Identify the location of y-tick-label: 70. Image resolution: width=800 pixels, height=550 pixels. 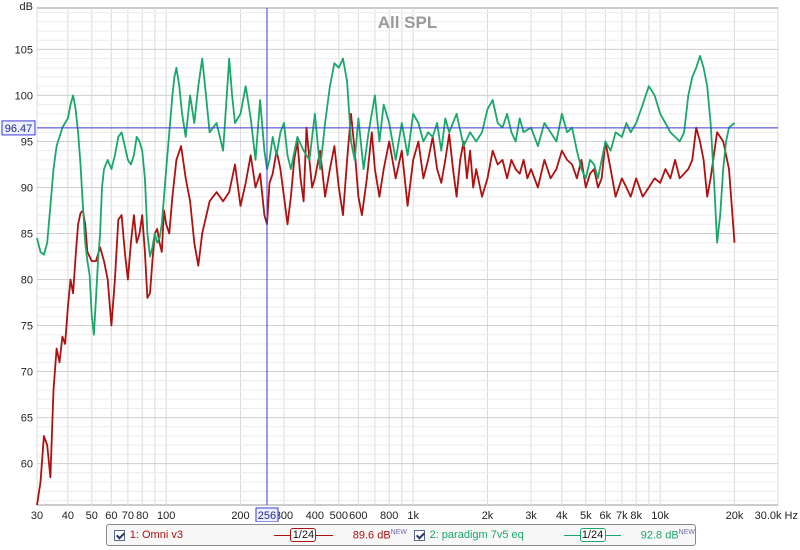
(27, 373).